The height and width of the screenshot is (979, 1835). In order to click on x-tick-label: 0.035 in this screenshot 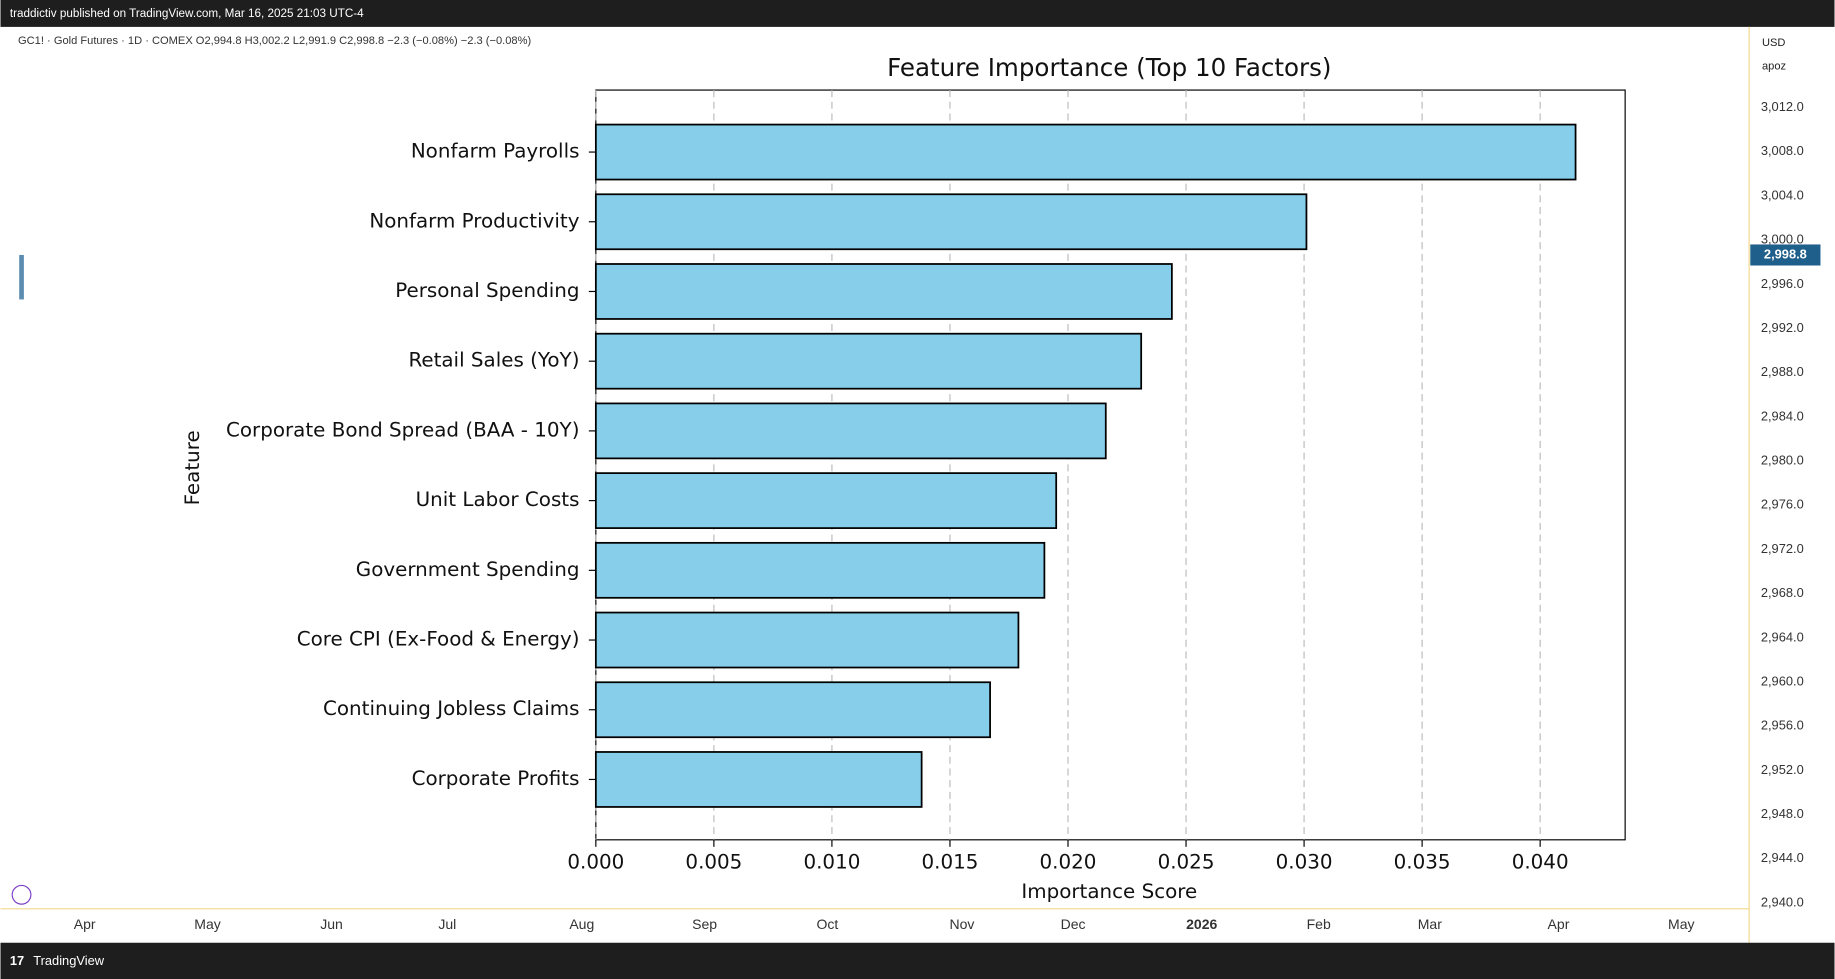, I will do `click(1422, 862)`.